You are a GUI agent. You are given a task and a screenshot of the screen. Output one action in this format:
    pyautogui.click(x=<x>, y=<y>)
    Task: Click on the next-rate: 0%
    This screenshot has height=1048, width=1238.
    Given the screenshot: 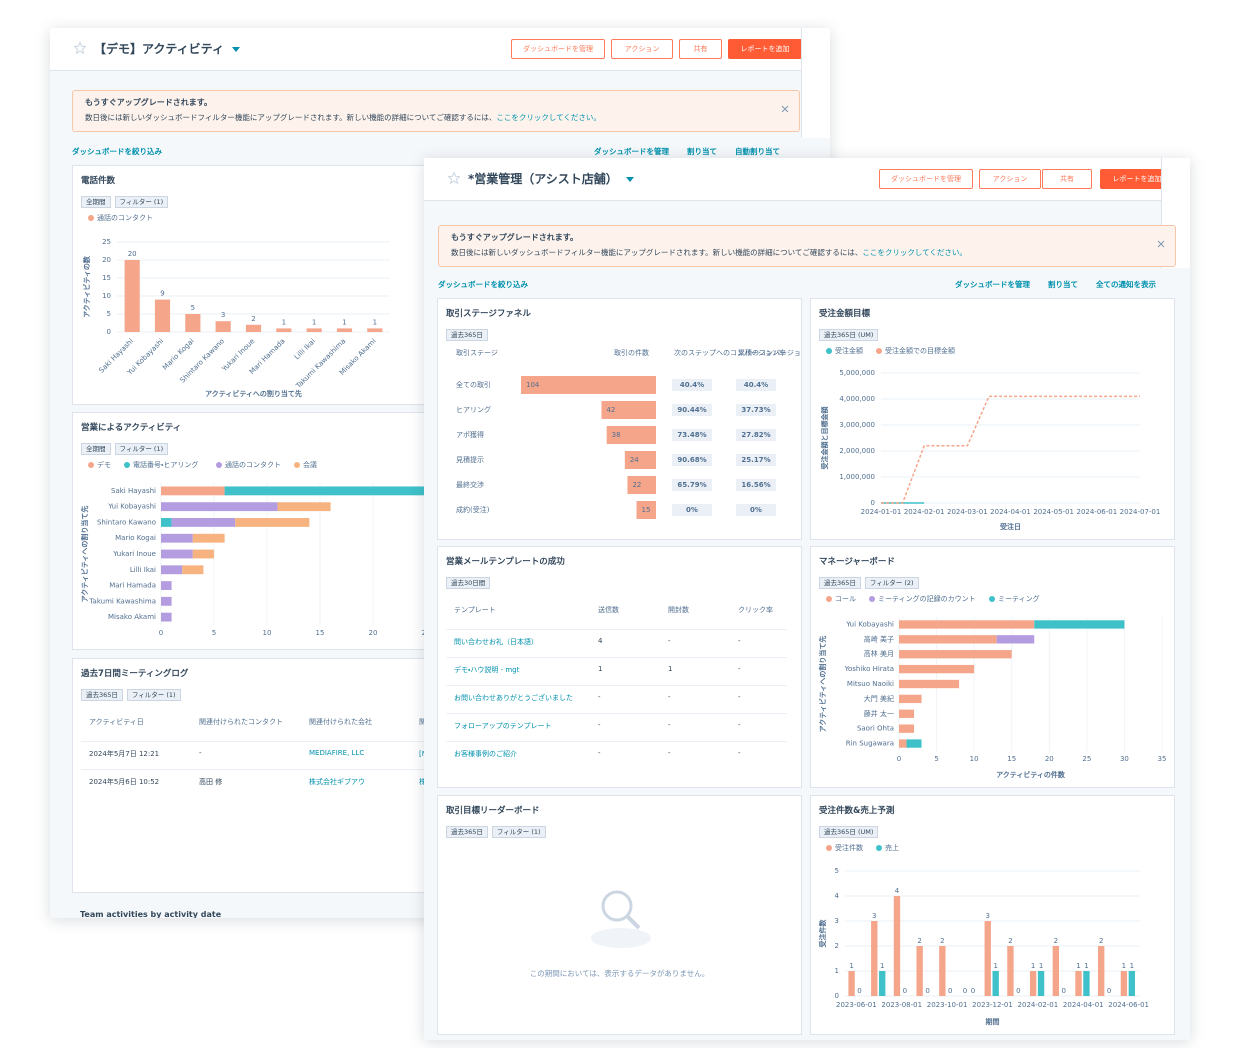 What is the action you would take?
    pyautogui.click(x=692, y=510)
    